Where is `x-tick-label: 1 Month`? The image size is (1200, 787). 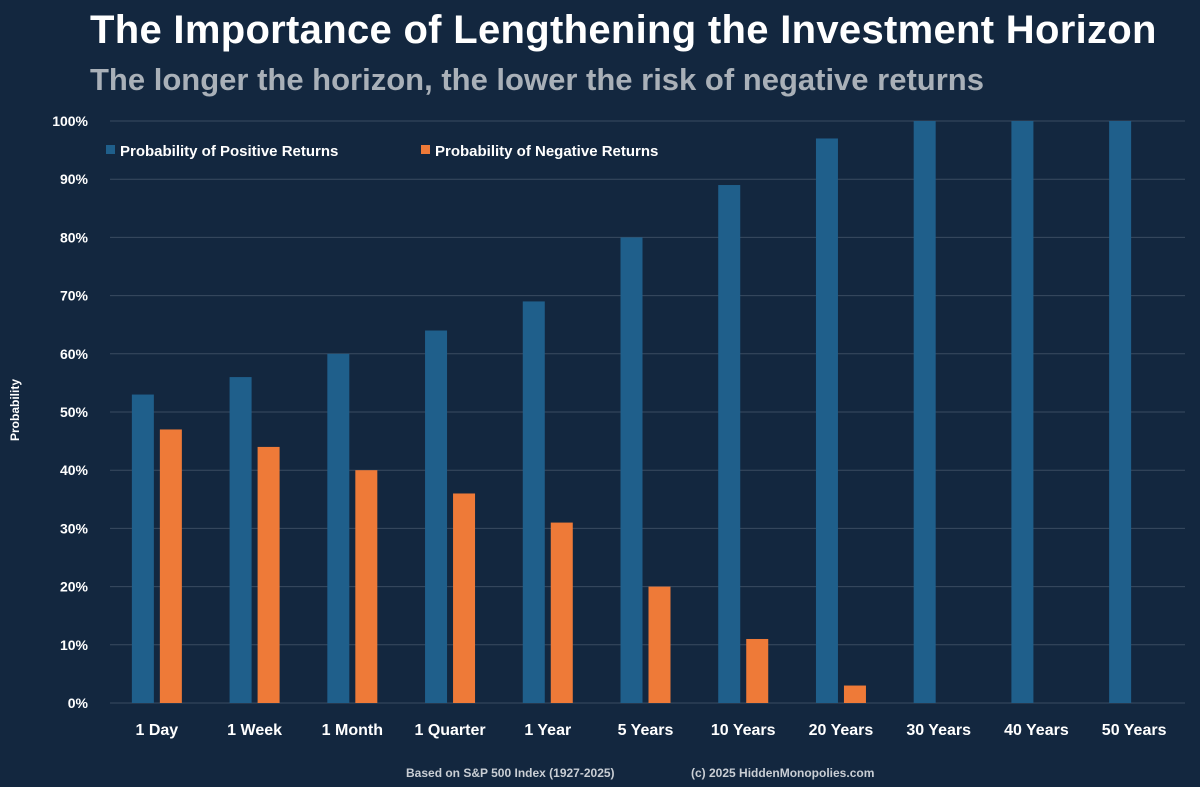 x-tick-label: 1 Month is located at coordinates (352, 730).